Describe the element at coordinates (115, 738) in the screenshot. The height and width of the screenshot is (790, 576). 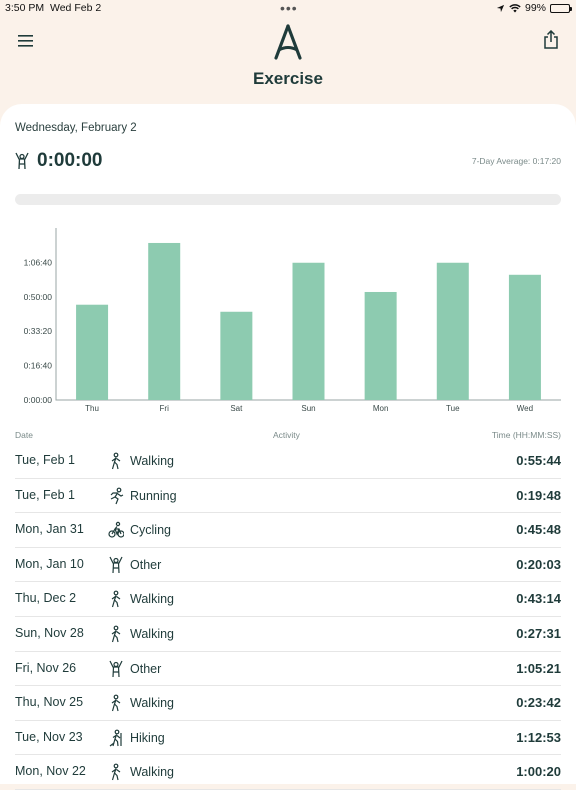
I see `hiking-icon` at that location.